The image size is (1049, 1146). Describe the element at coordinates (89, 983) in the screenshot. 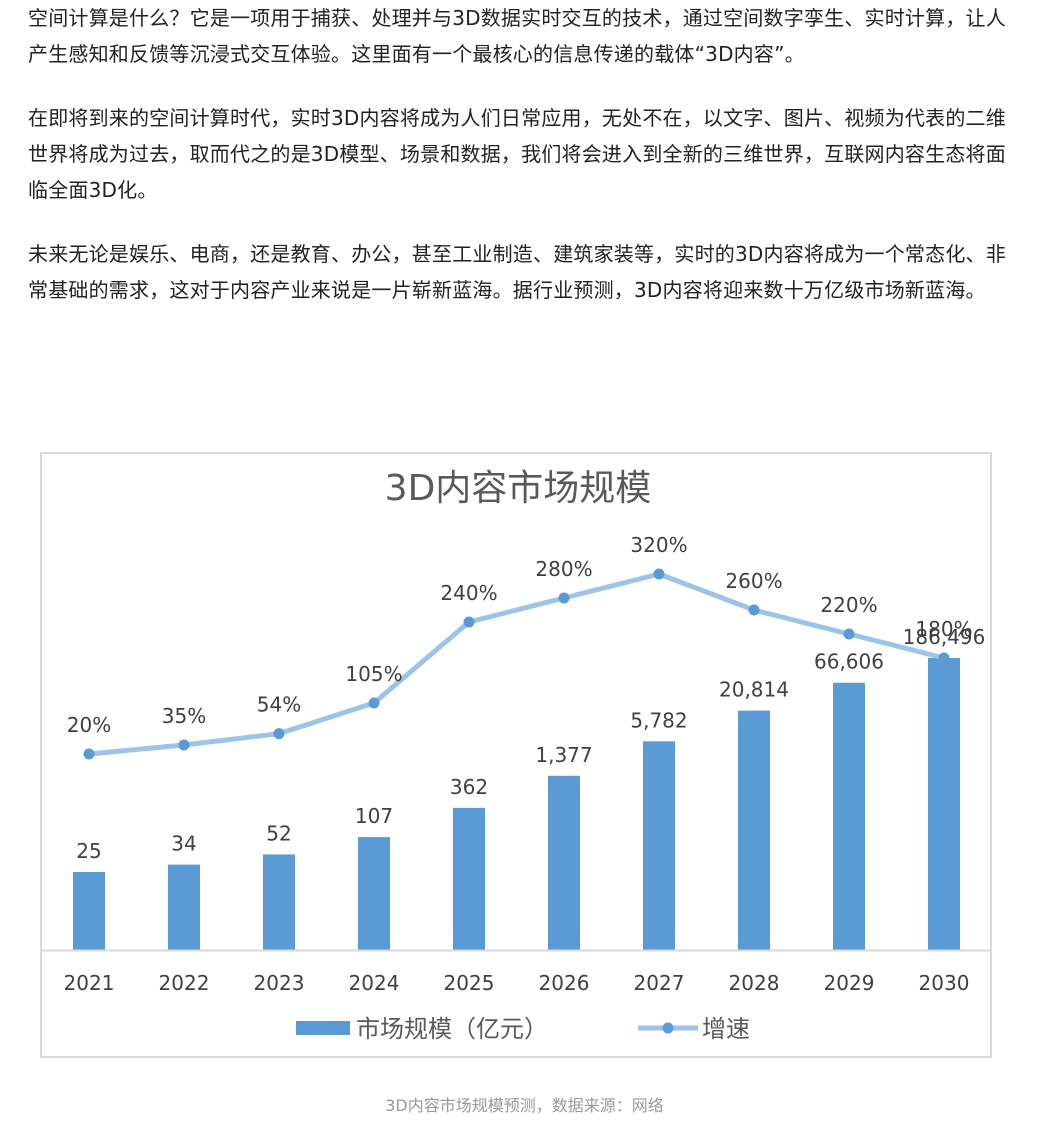

I see `x-tick-2021: 2021` at that location.